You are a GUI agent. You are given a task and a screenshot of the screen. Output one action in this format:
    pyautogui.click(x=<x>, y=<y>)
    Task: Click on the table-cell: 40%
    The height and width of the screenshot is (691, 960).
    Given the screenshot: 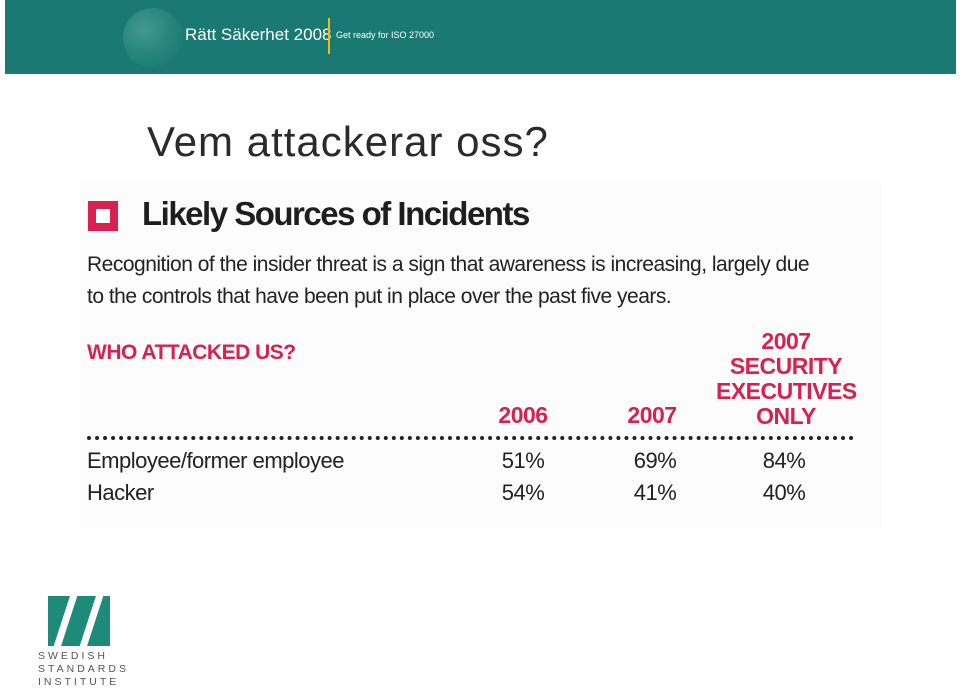 What is the action you would take?
    pyautogui.click(x=784, y=492)
    